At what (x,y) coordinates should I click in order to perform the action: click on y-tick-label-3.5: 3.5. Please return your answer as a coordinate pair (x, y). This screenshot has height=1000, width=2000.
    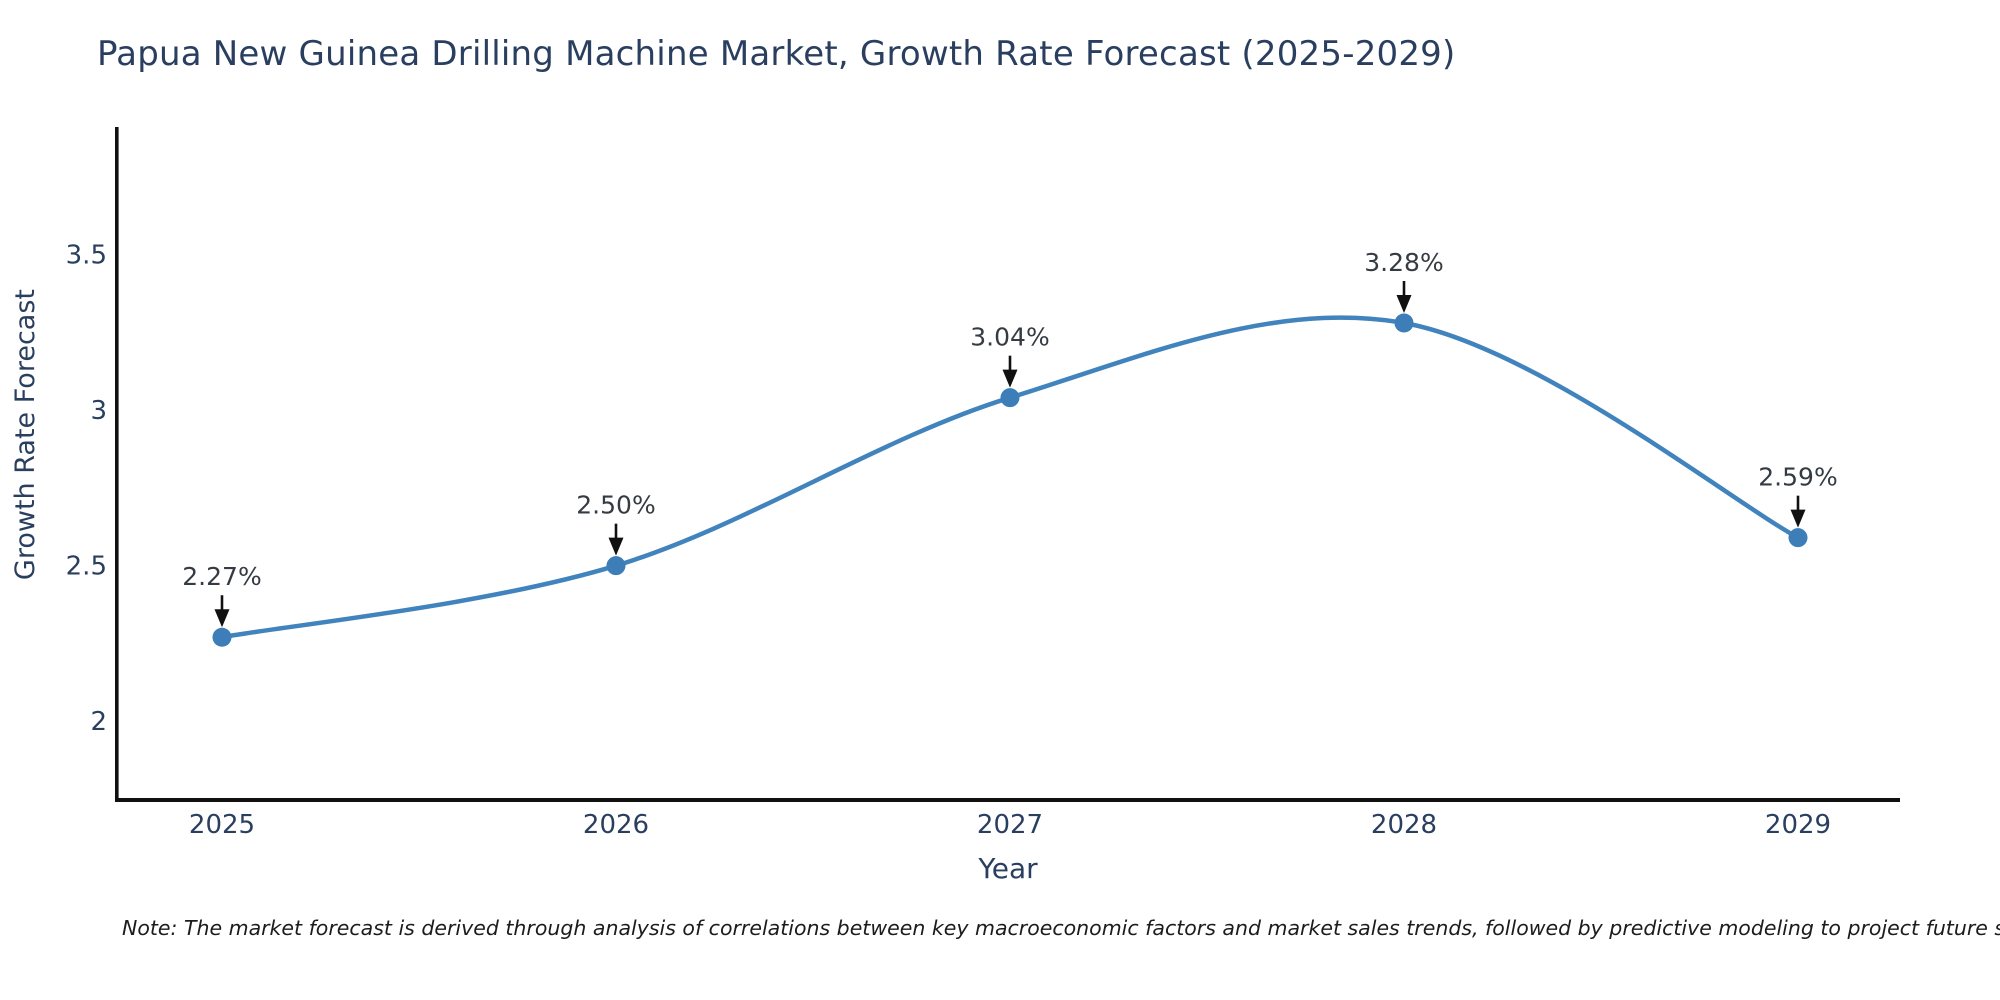
    Looking at the image, I should click on (86, 256).